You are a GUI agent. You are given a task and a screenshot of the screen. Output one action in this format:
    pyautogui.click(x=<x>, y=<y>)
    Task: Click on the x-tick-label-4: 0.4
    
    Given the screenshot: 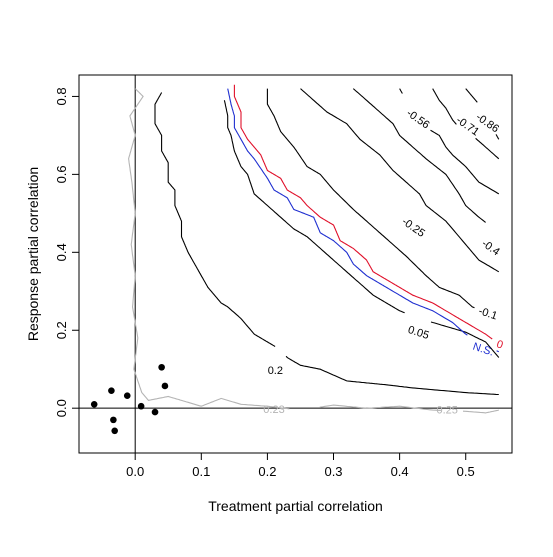 What is the action you would take?
    pyautogui.click(x=400, y=471)
    